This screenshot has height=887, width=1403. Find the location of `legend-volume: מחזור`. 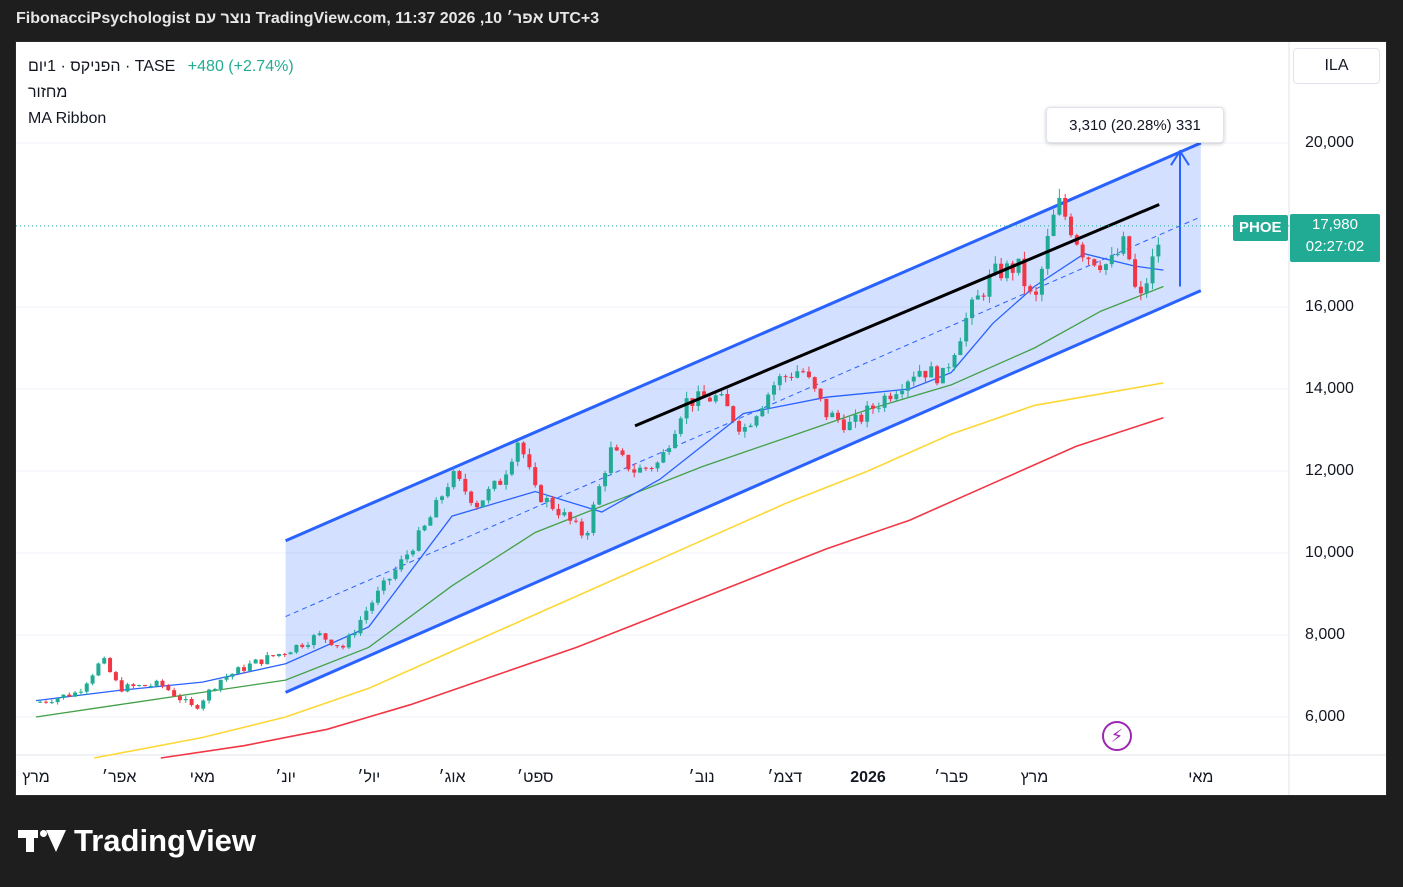

legend-volume: מחזור is located at coordinates (48, 92).